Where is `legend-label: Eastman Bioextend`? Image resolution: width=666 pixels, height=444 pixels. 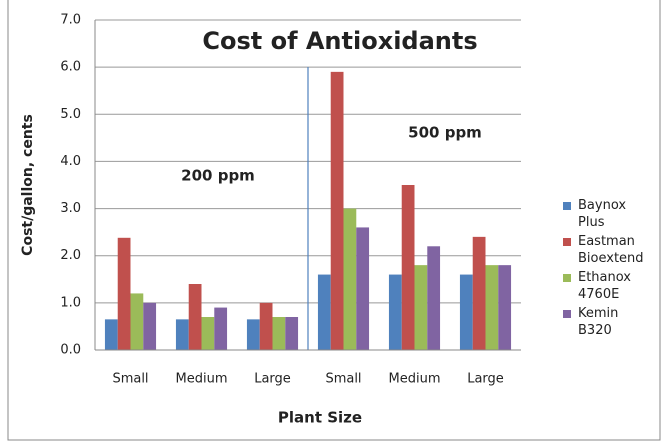 legend-label: Eastman Bioextend is located at coordinates (611, 250).